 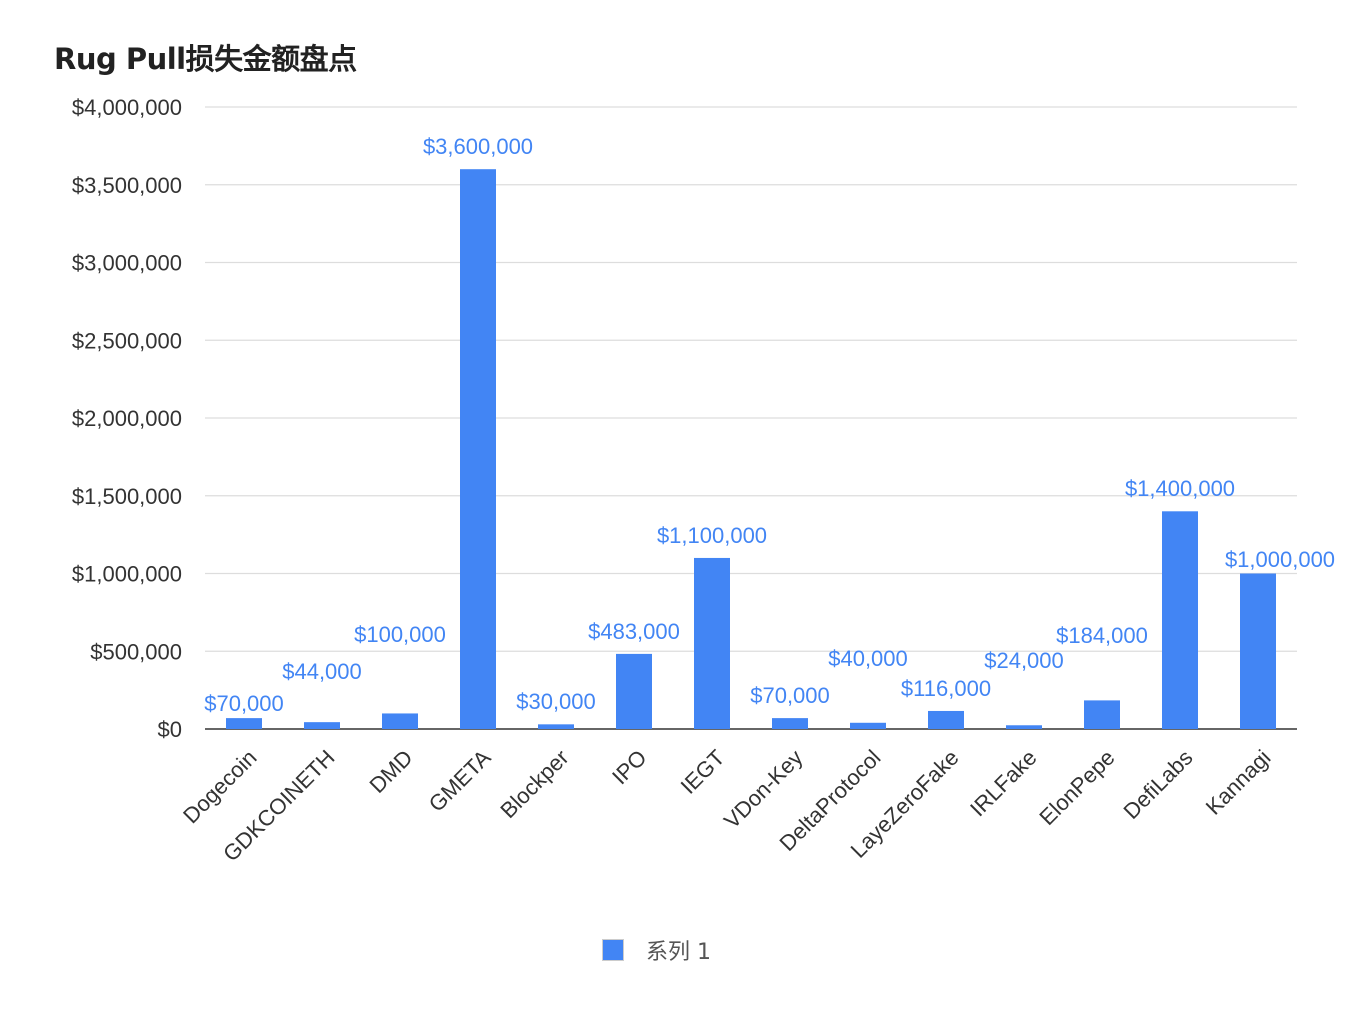 What do you see at coordinates (634, 631) in the screenshot?
I see `data-label: $483,000` at bounding box center [634, 631].